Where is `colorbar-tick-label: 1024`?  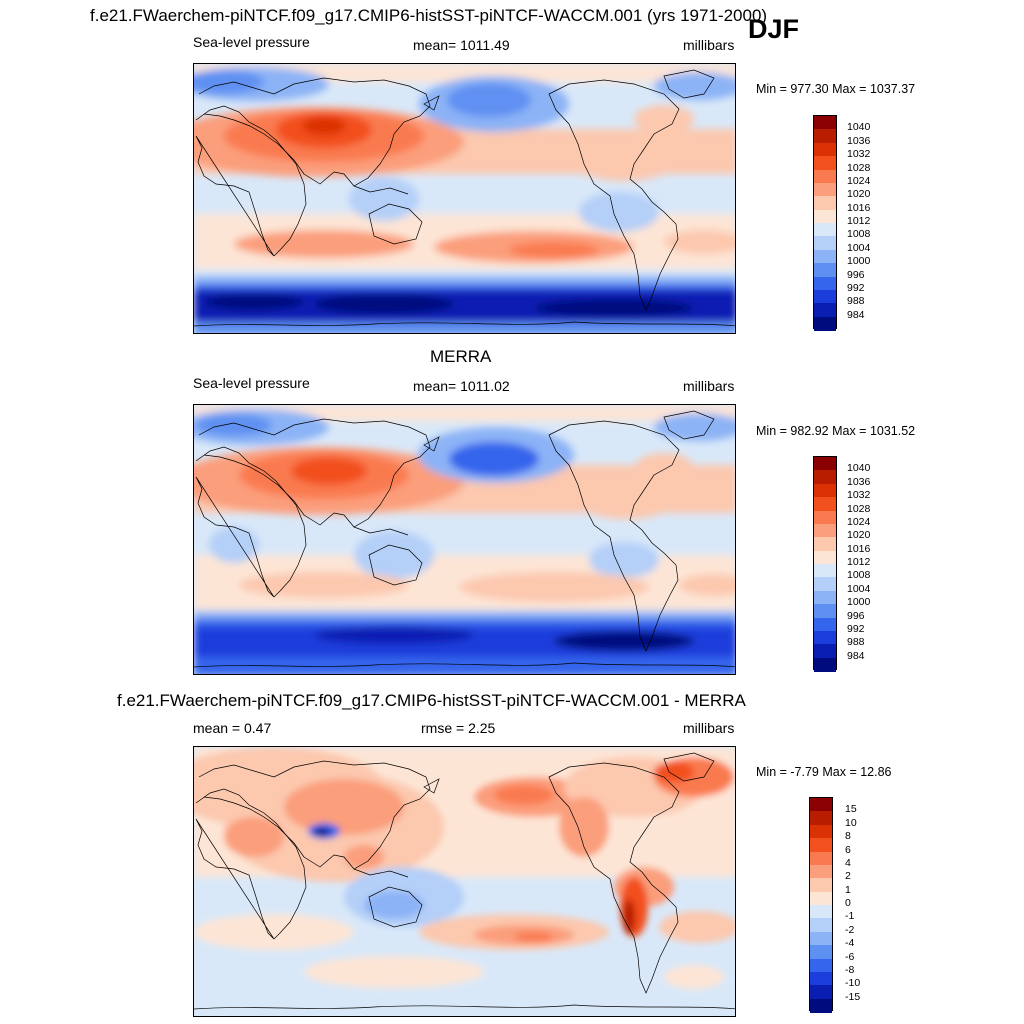
colorbar-tick-label: 1024 is located at coordinates (859, 180).